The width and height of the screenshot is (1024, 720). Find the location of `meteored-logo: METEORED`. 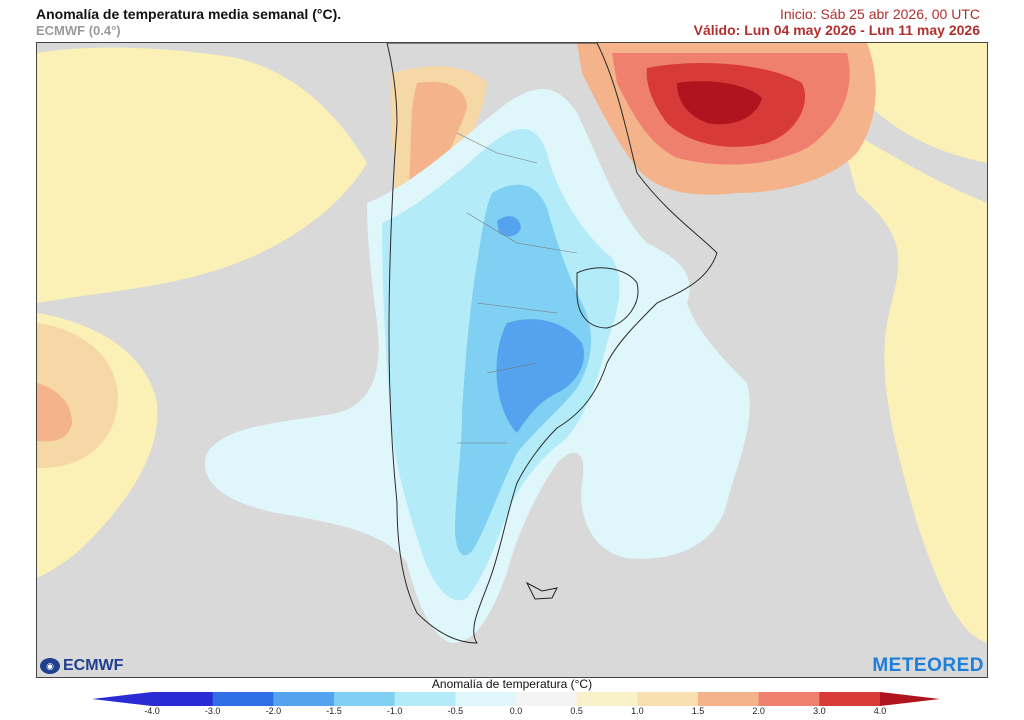

meteored-logo: METEORED is located at coordinates (928, 665).